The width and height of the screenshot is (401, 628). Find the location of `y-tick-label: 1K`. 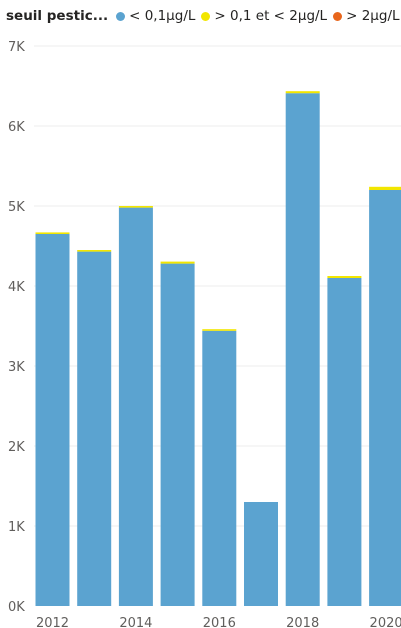

y-tick-label: 1K is located at coordinates (16, 527).